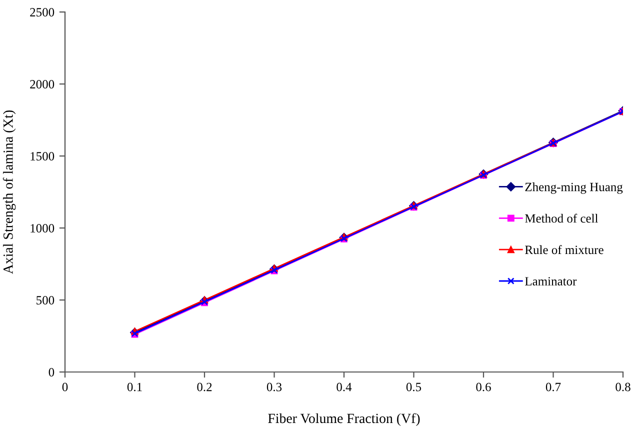 This screenshot has height=434, width=631. I want to click on x-tick-label: 0.1, so click(134, 387).